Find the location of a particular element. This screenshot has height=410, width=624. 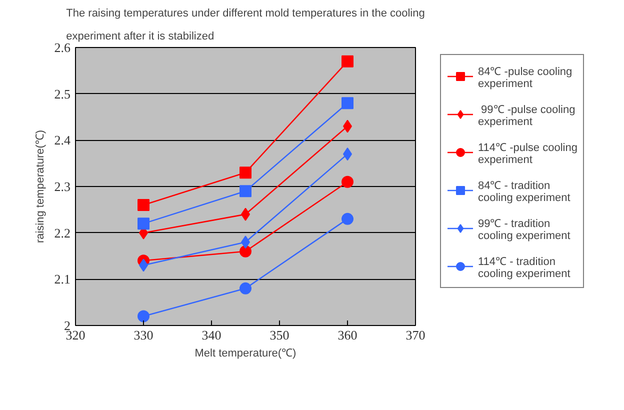

x-tick-label: 360 is located at coordinates (348, 335).